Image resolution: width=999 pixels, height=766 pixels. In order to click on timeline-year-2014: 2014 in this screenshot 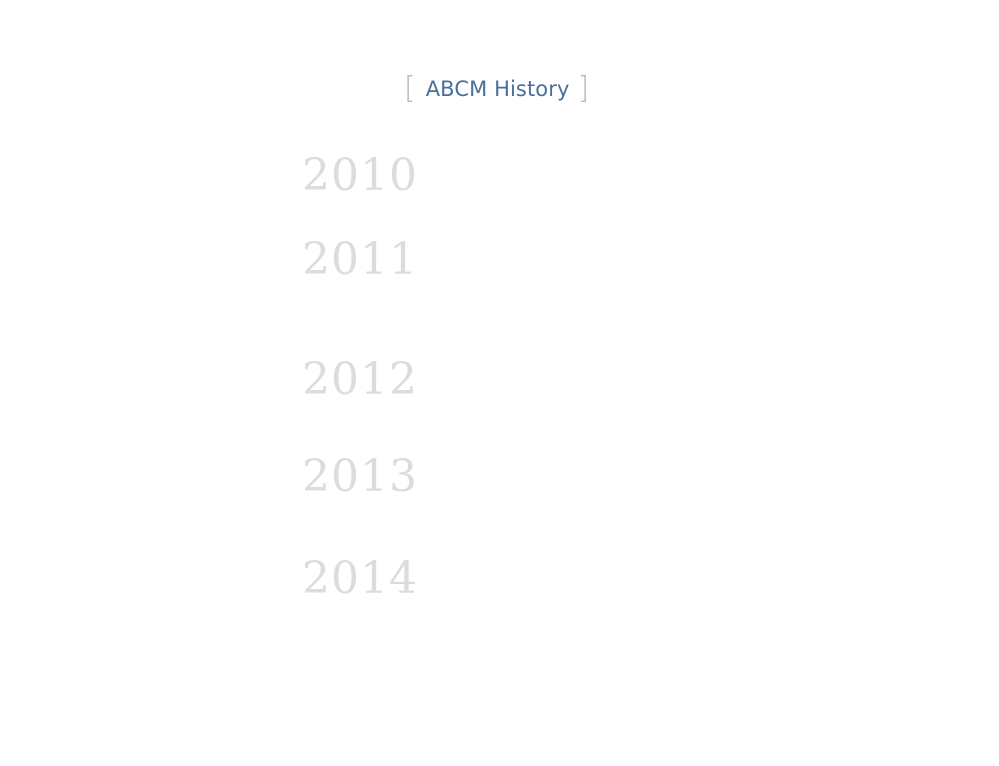, I will do `click(360, 578)`.